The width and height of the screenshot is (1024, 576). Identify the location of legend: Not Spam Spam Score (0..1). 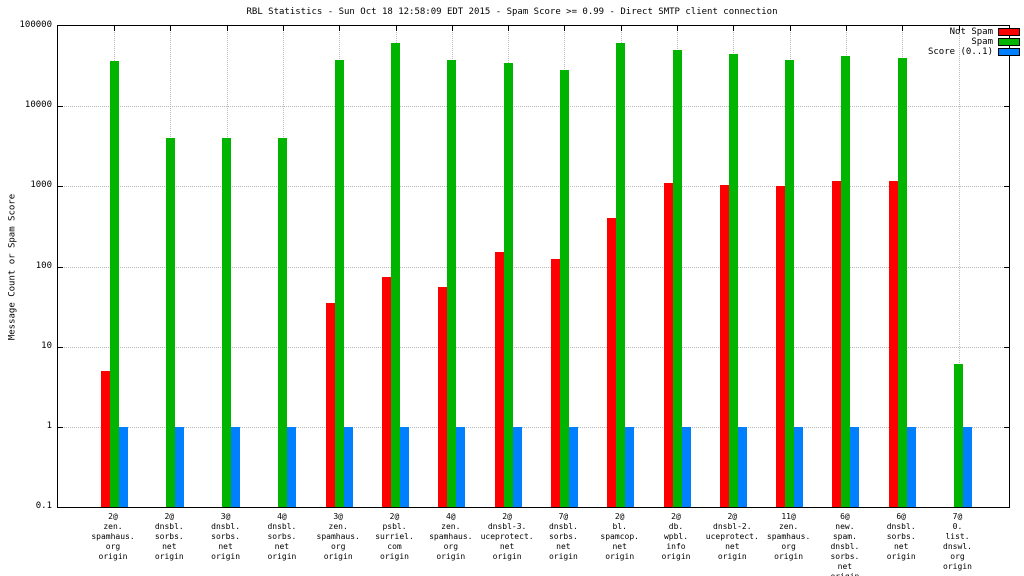
(974, 42).